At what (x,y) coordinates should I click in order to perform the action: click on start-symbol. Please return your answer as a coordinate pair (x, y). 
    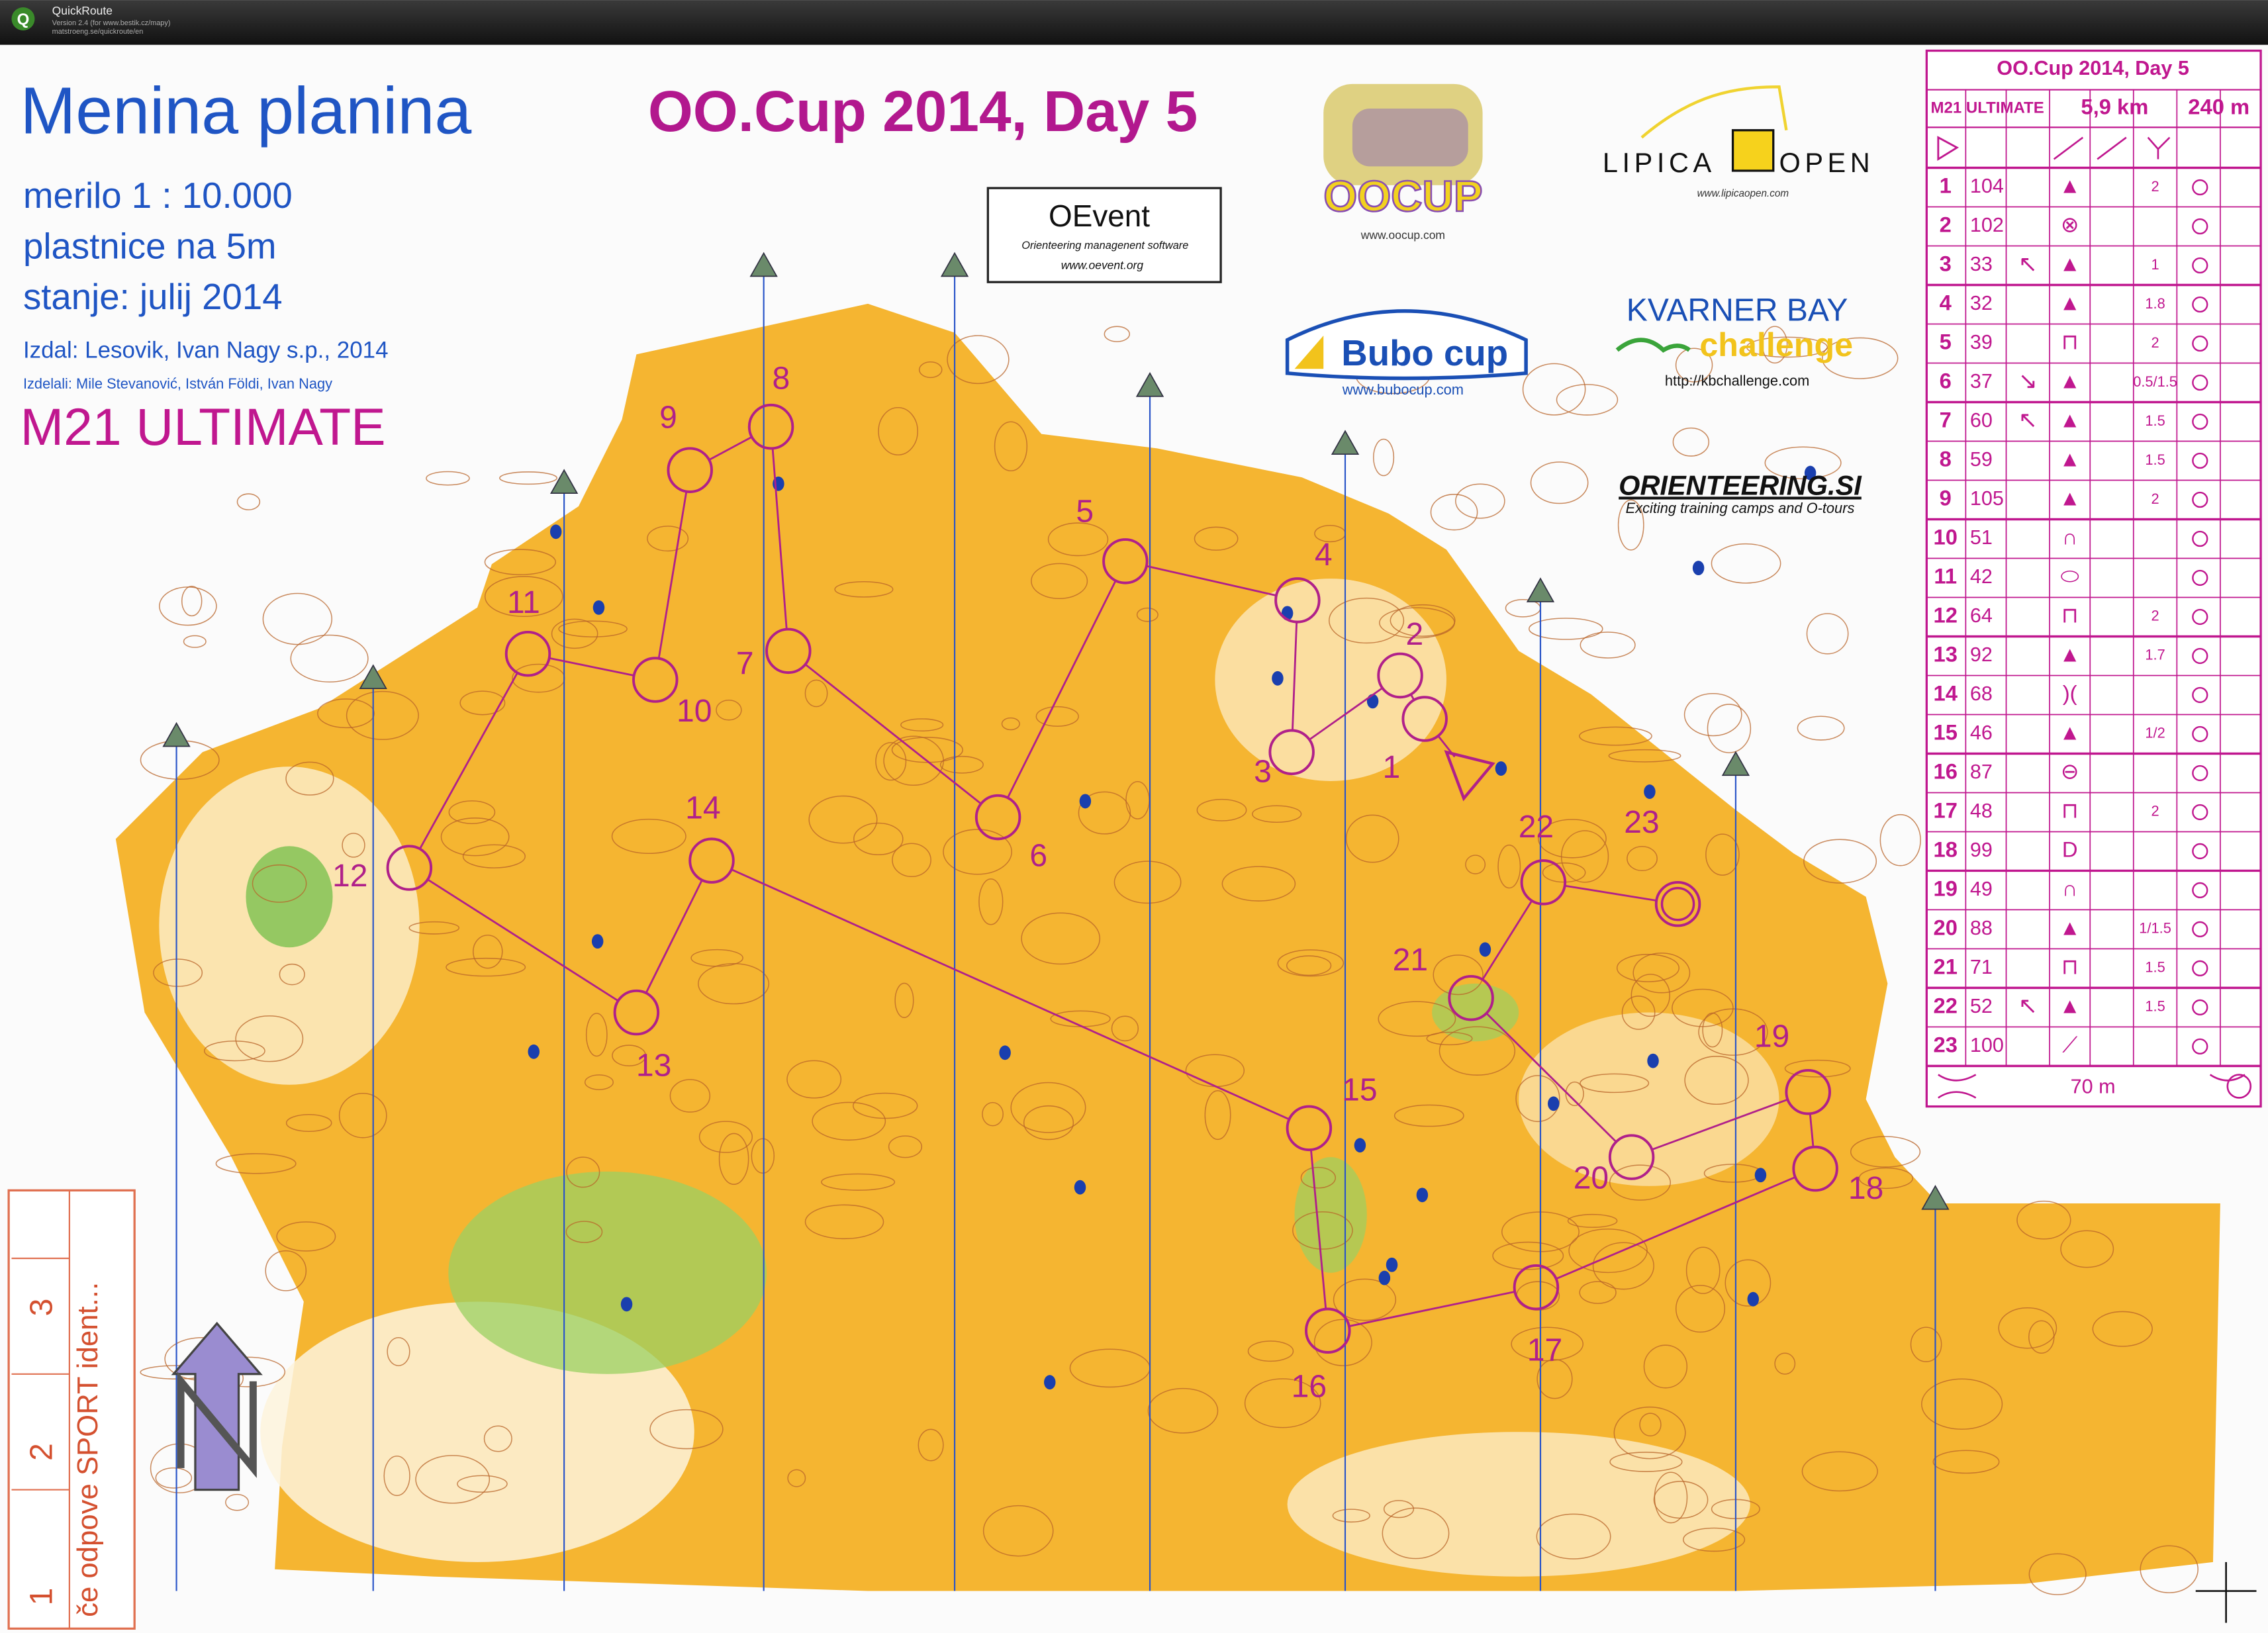
    Looking at the image, I should click on (1948, 148).